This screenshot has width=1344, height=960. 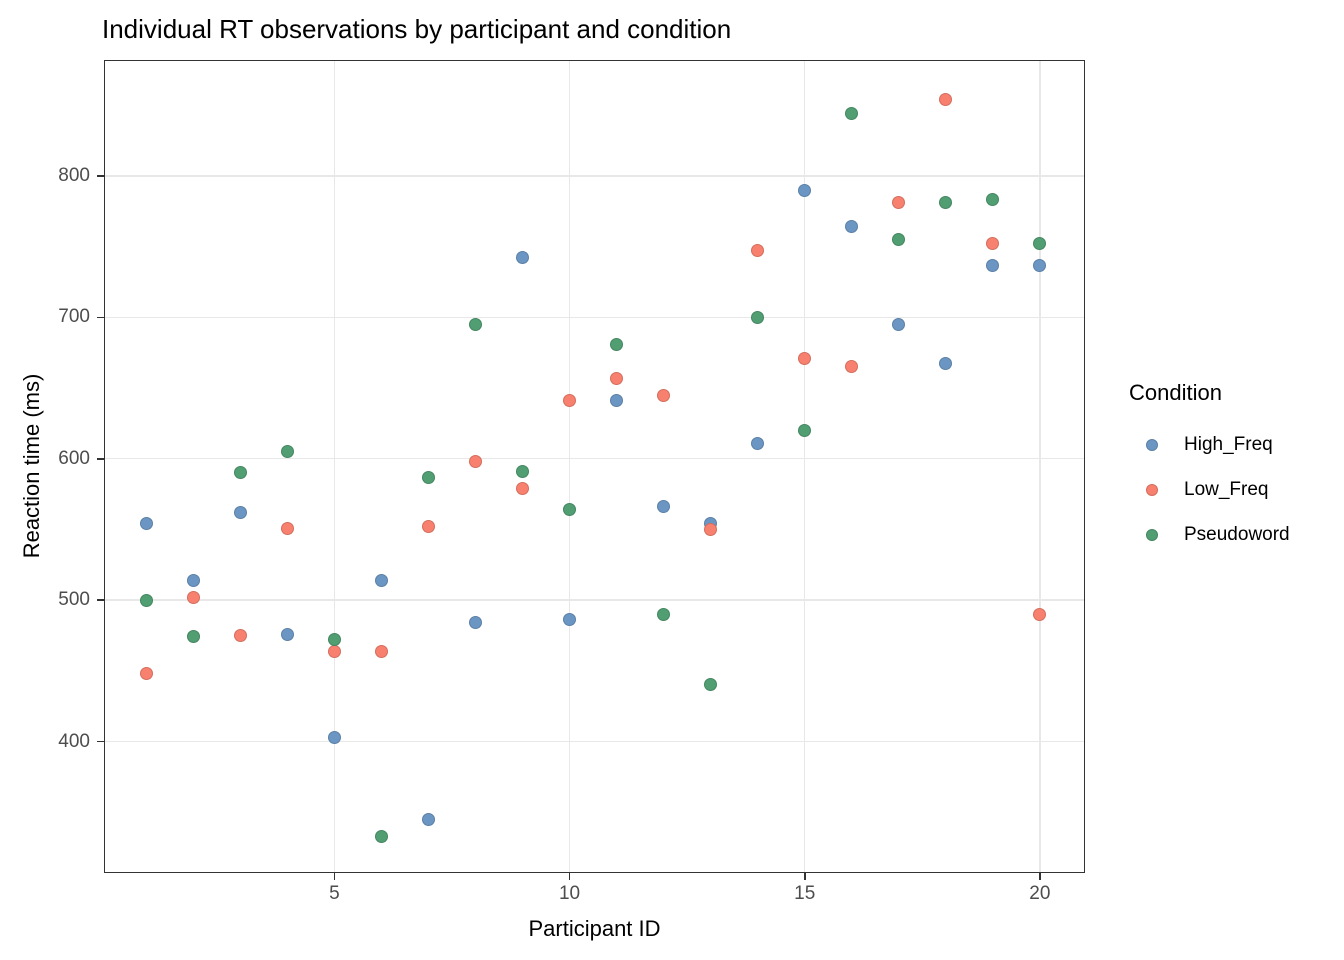 I want to click on data-point-high_freq-p4, so click(x=287, y=634).